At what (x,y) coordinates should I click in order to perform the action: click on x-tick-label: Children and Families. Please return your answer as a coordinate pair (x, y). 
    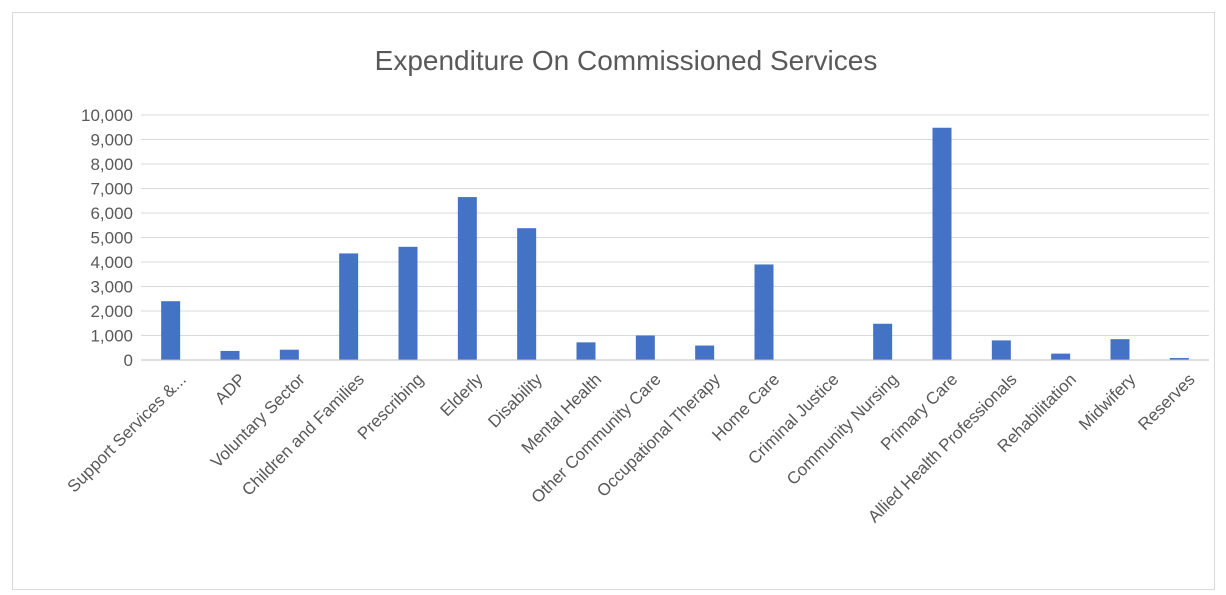
    Looking at the image, I should click on (303, 435).